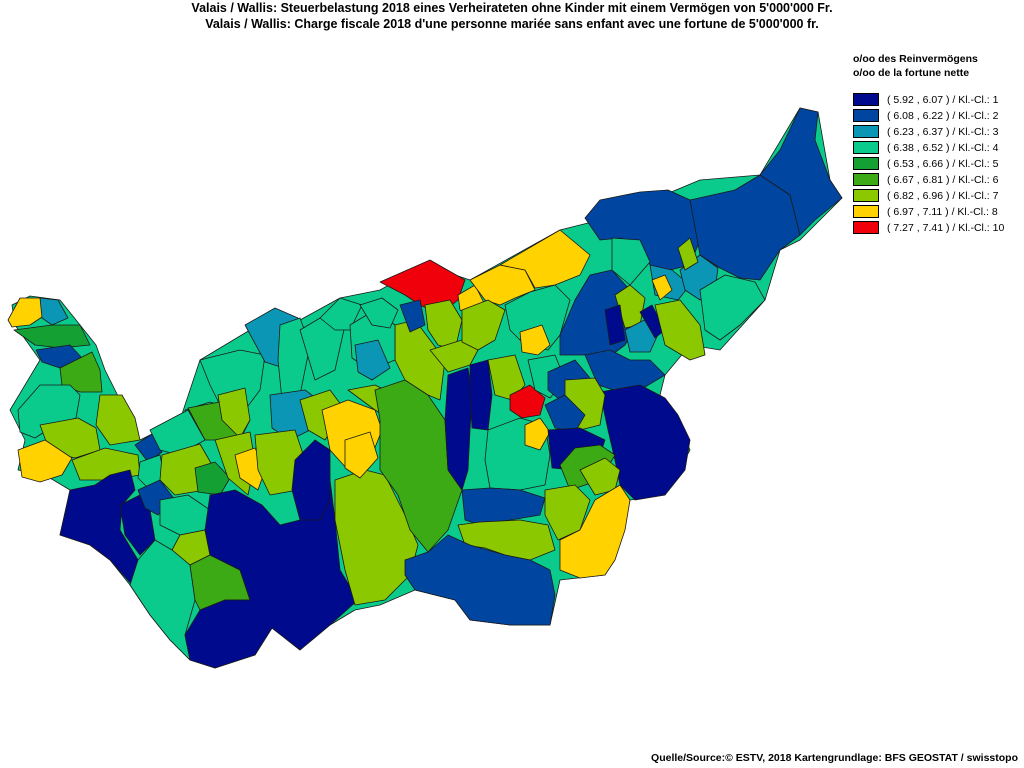 This screenshot has height=768, width=1024. I want to click on legend-label: ( 6.67 , 6.81 ) / Kl.-Cl.: 6, so click(943, 180).